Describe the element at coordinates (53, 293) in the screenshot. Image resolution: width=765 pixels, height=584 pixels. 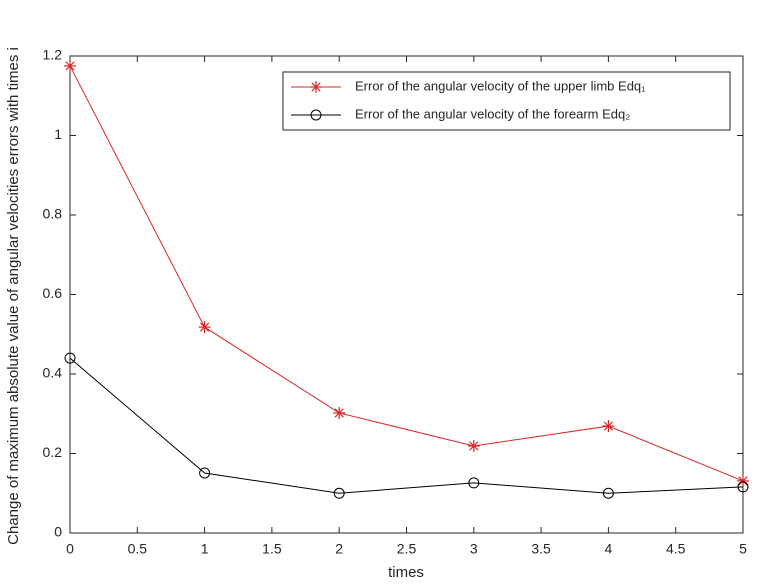
I see `y-tick-label: 0.6` at that location.